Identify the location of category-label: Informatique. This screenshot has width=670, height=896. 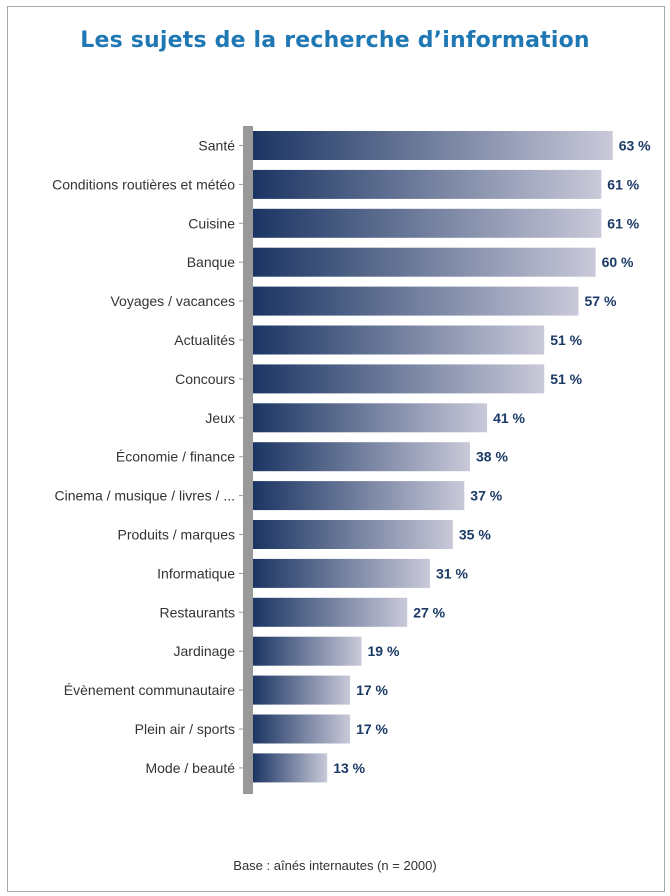
(196, 573).